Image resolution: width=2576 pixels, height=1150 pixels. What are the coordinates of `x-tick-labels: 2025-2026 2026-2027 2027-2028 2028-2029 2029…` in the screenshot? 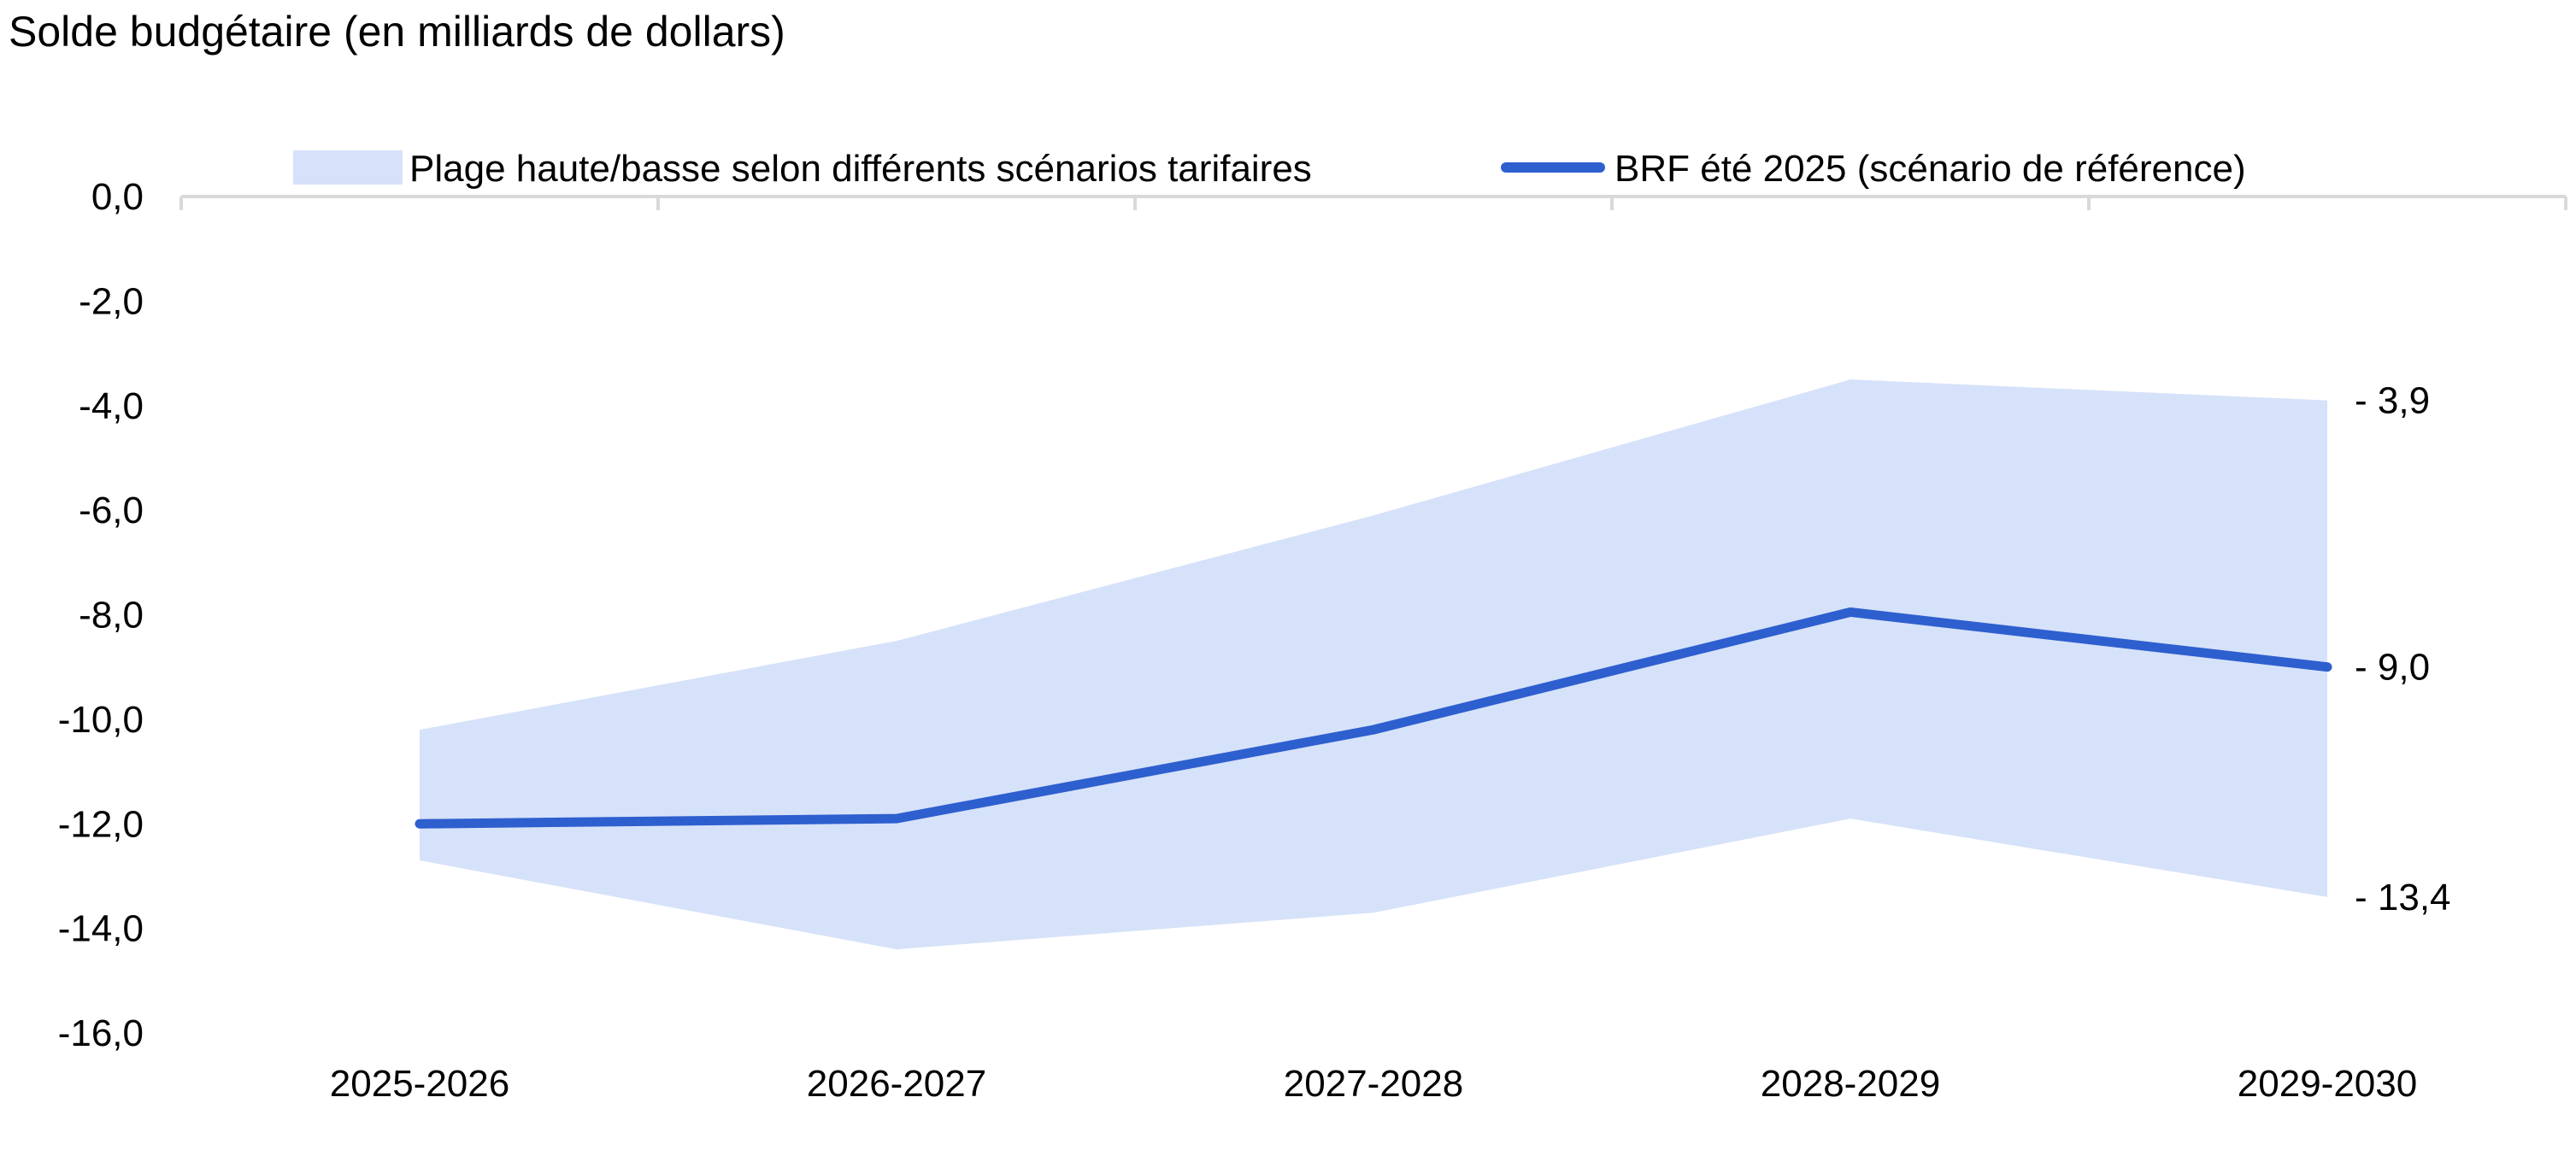 It's located at (1373, 1084).